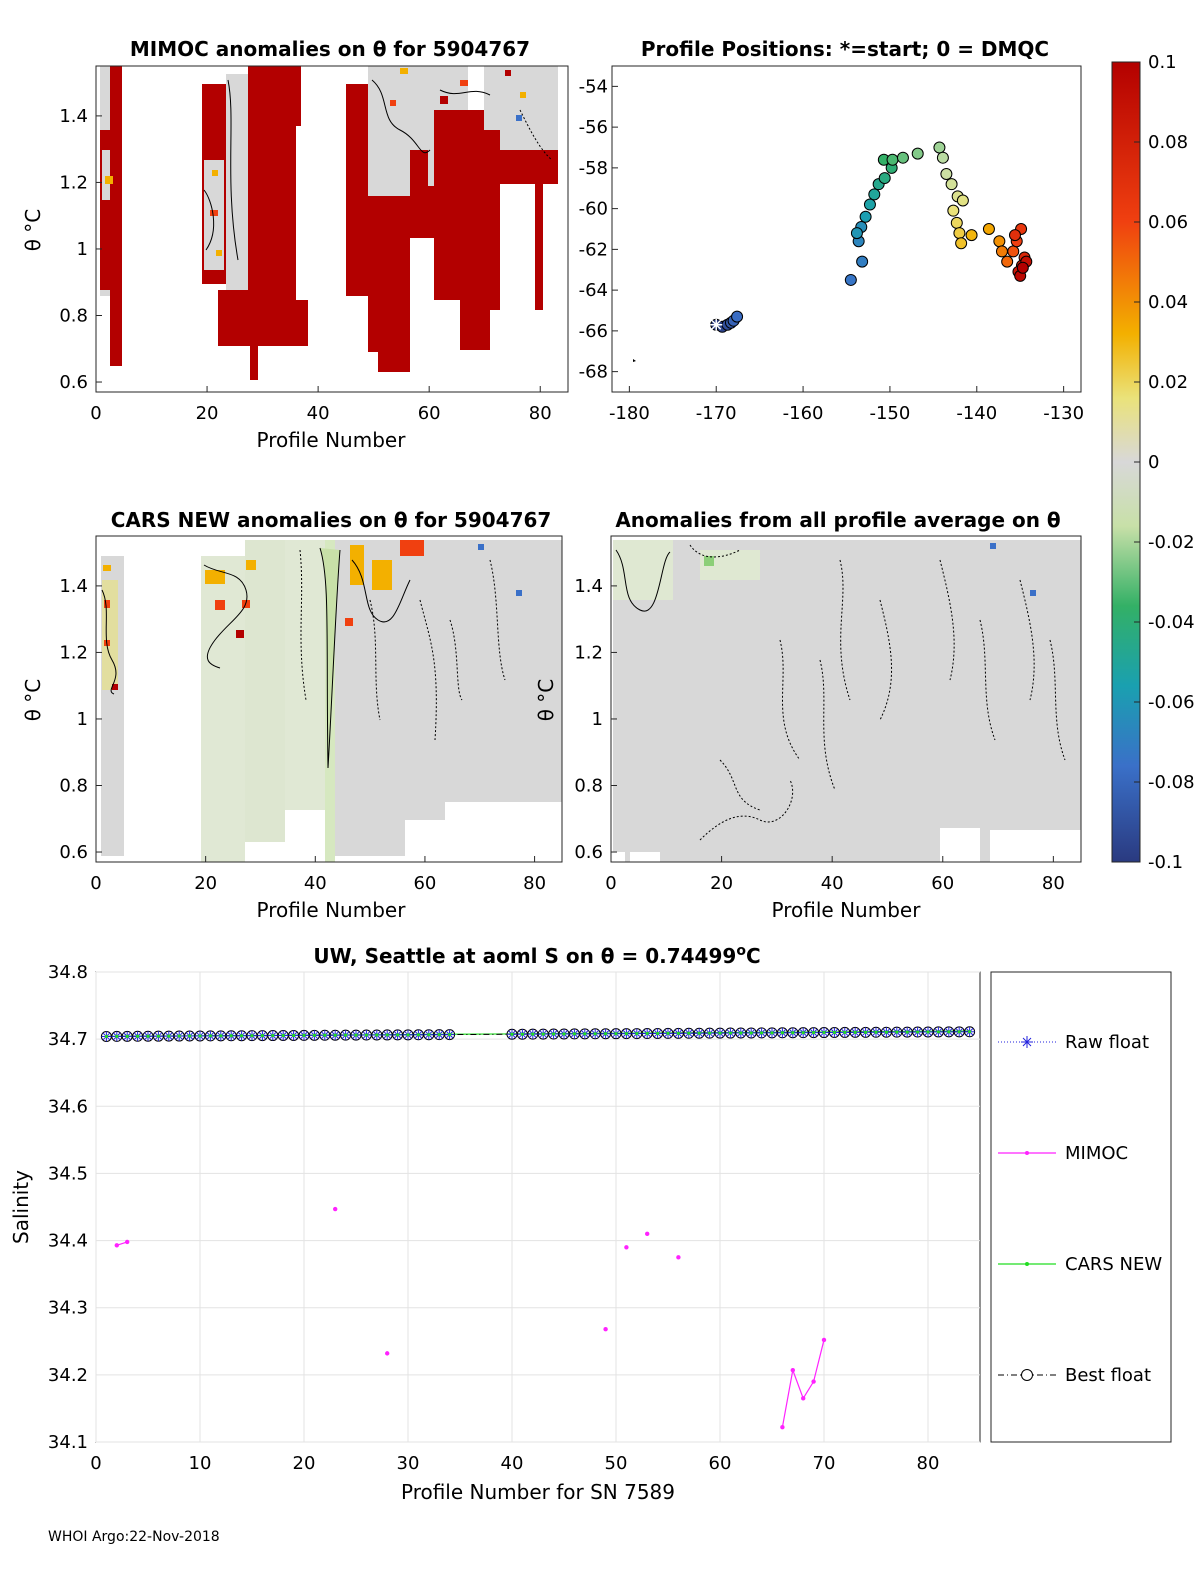  What do you see at coordinates (330, 49) in the screenshot?
I see `mimoc-title: MIMOC anomalies on θ for 5904767` at bounding box center [330, 49].